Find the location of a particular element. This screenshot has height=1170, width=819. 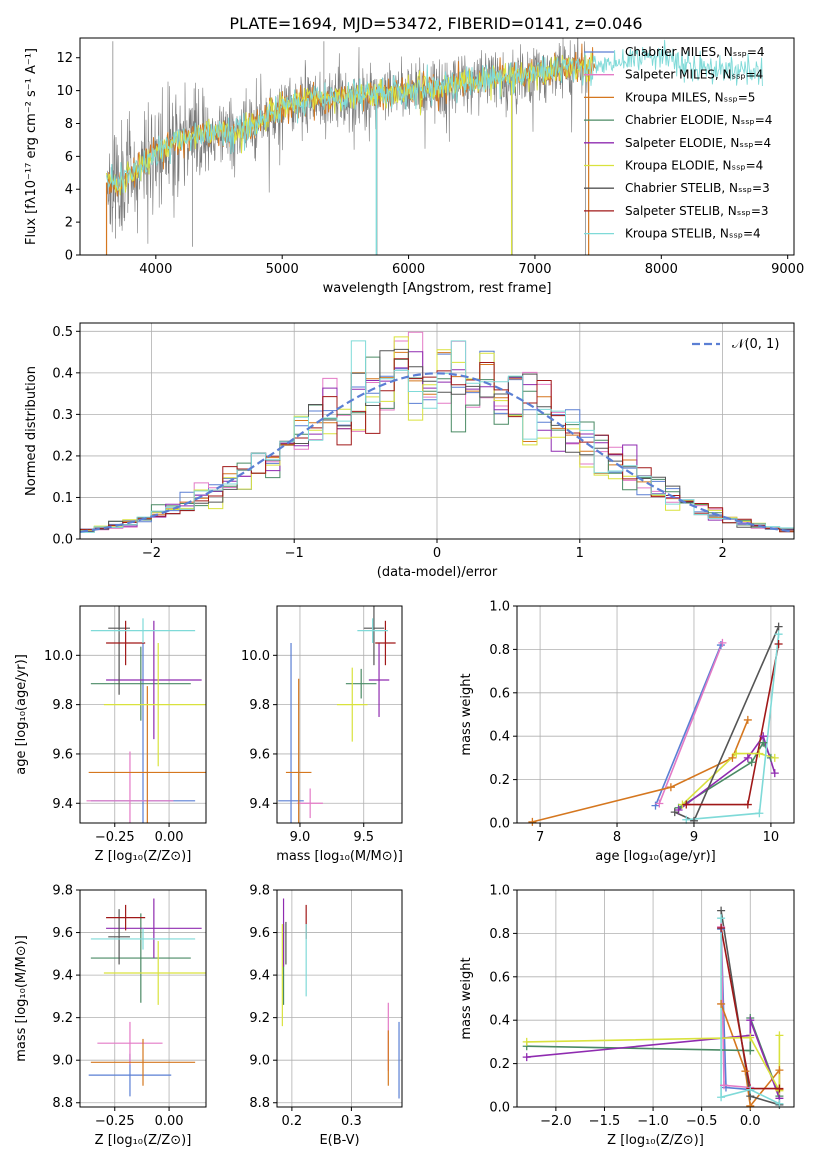

y-tick-label: 9.4 is located at coordinates (62, 804).